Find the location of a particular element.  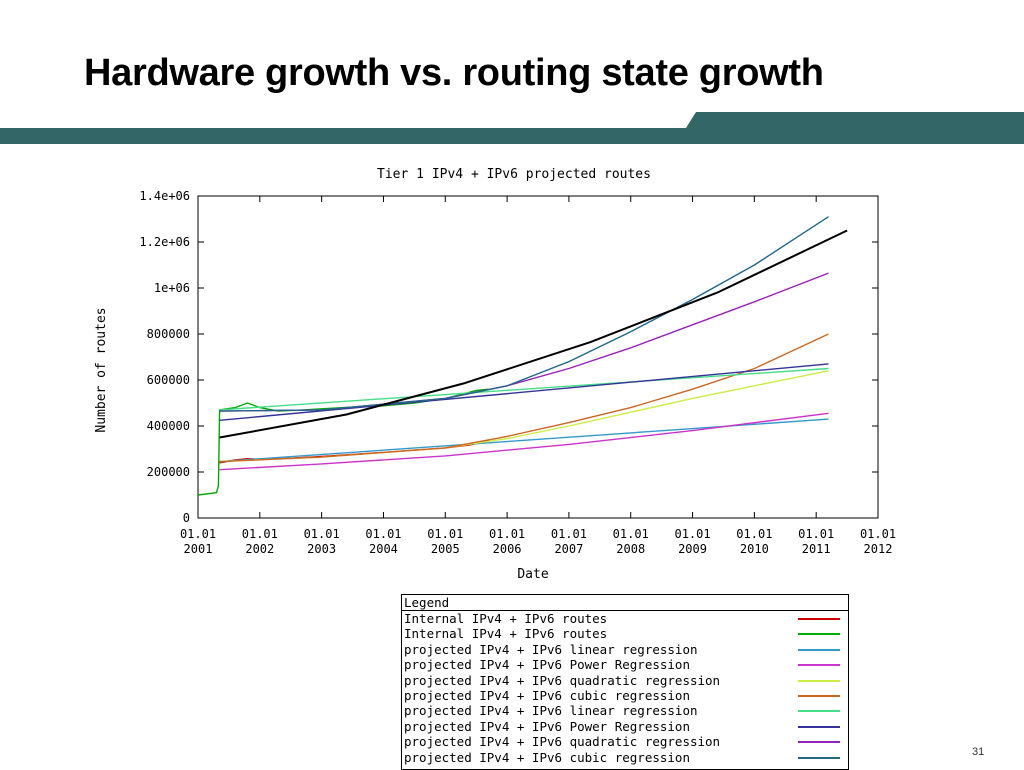

x-tick-label: 2005 is located at coordinates (445, 549).